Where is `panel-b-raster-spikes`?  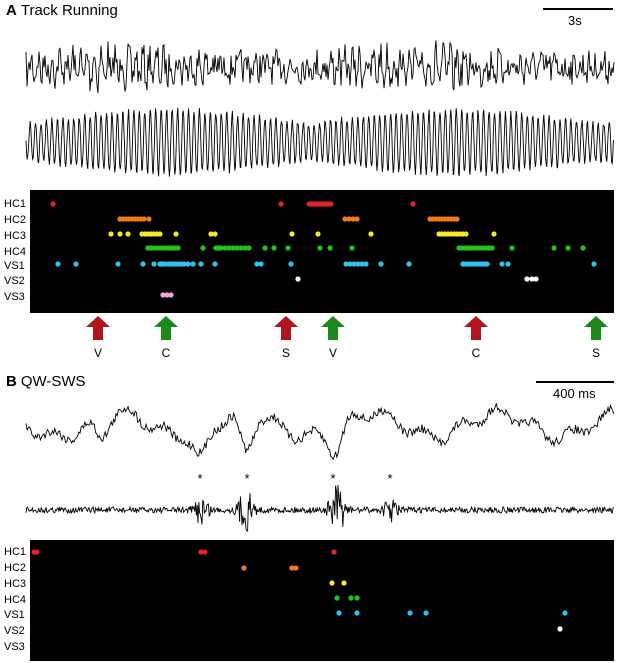
panel-b-raster-spikes is located at coordinates (299, 590).